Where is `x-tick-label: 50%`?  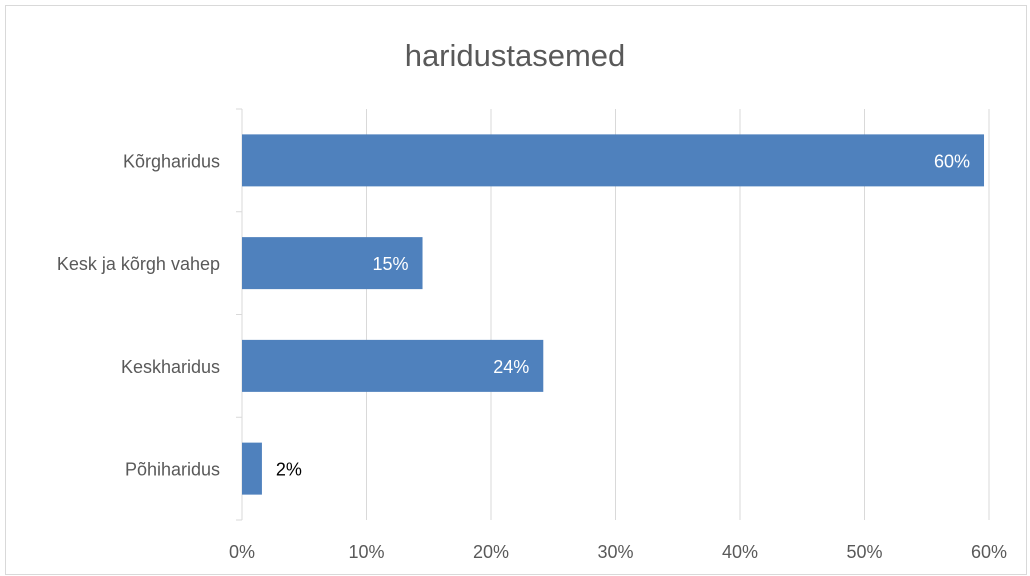
x-tick-label: 50% is located at coordinates (864, 552).